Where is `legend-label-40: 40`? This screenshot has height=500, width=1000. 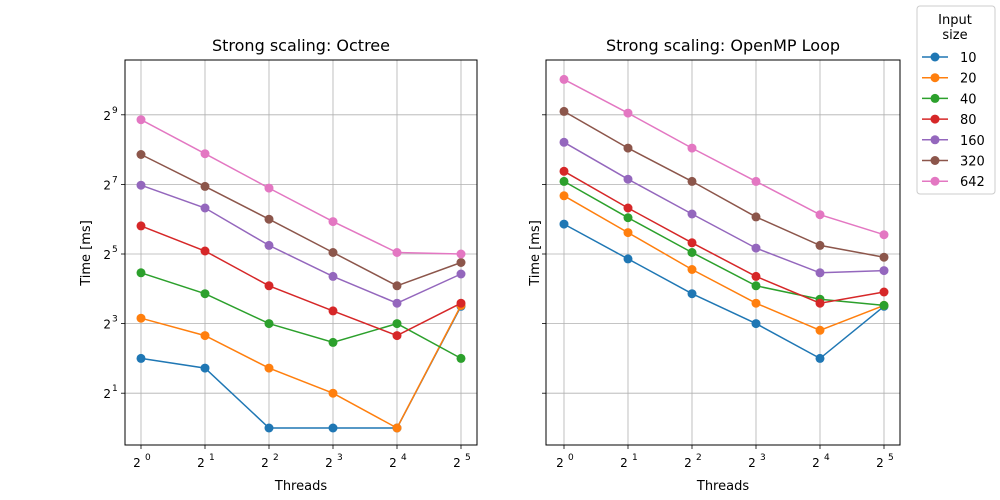 legend-label-40: 40 is located at coordinates (968, 99).